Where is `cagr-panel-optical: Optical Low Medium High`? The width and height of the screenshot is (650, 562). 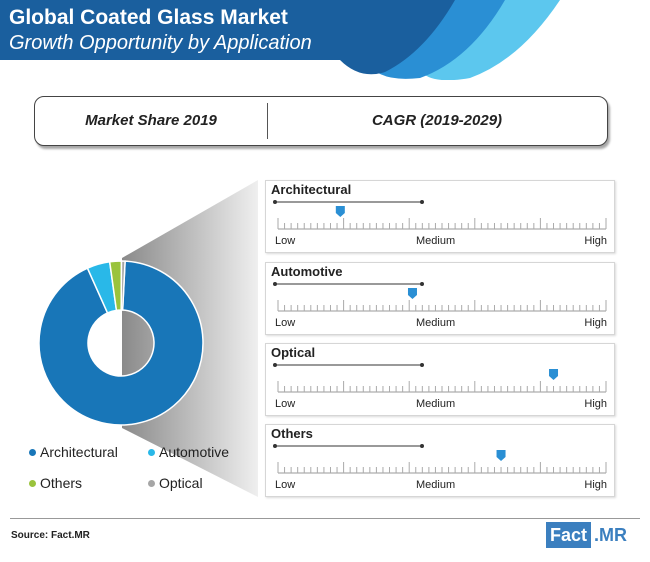 cagr-panel-optical: Optical Low Medium High is located at coordinates (440, 379).